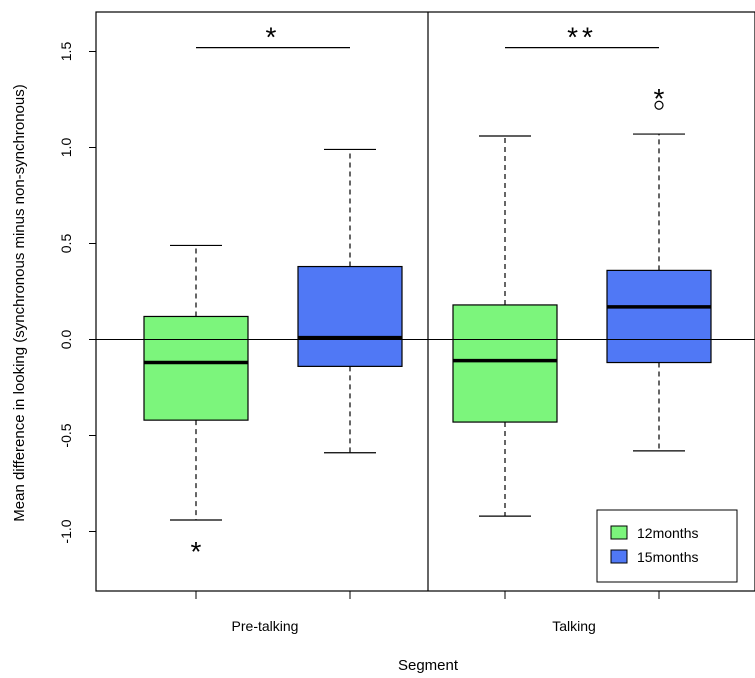 The image size is (755, 678). Describe the element at coordinates (66, 244) in the screenshot. I see `y-tick-label: 0.5` at that location.